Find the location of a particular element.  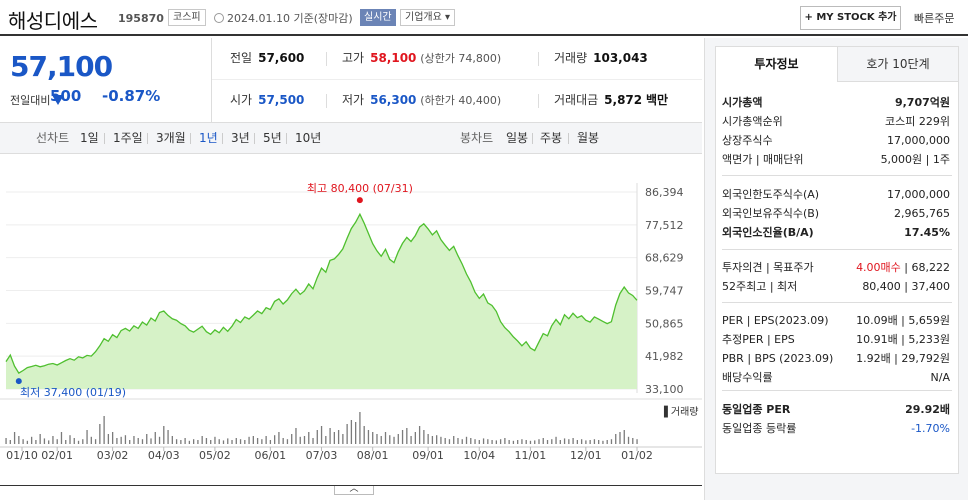

info-row-value: 4.00매수 | 68,222 is located at coordinates (903, 267).